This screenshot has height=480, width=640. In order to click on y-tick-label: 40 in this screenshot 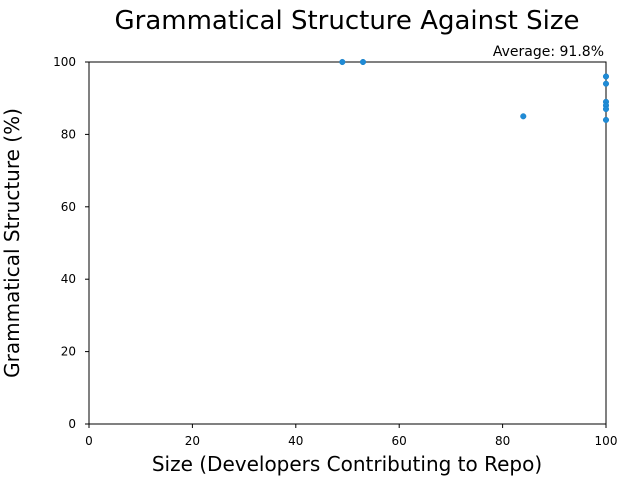, I will do `click(68, 279)`.